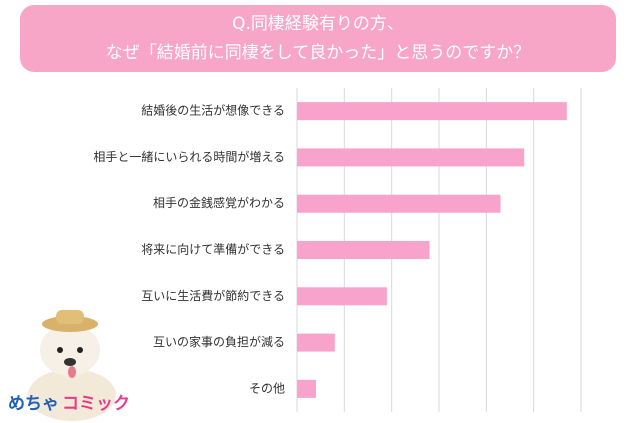 This screenshot has width=640, height=423. I want to click on y-tick-label: その他, so click(267, 388).